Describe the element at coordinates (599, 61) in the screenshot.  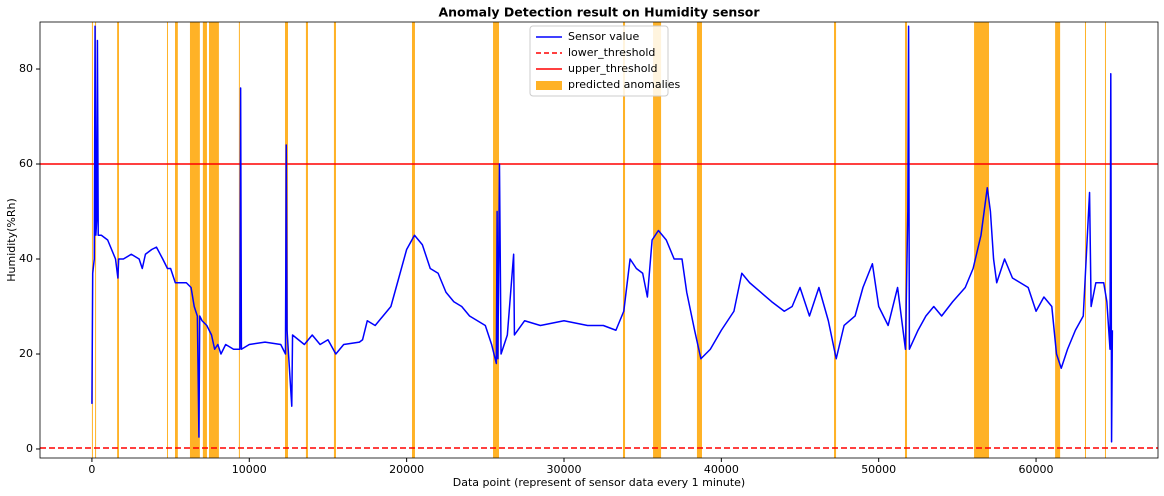
I see `legend-box` at that location.